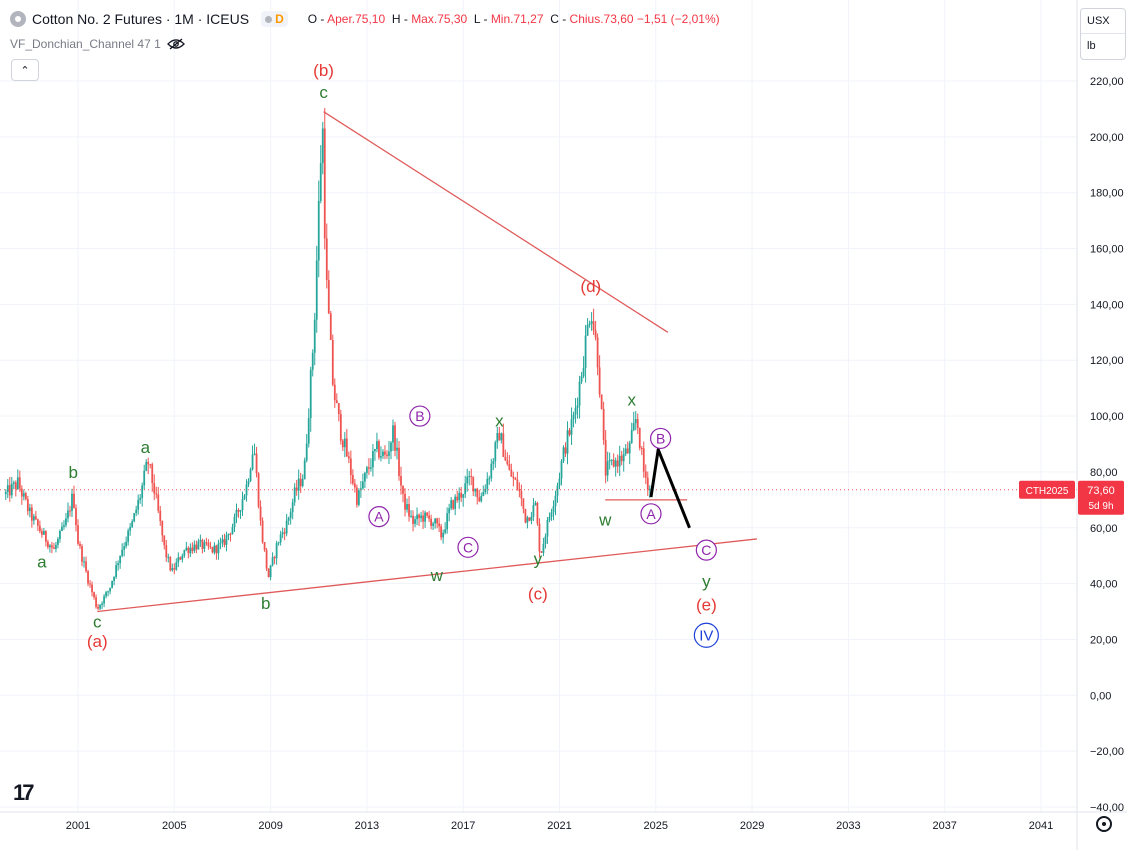  What do you see at coordinates (427, 575) in the screenshot?
I see `trendline-lower` at bounding box center [427, 575].